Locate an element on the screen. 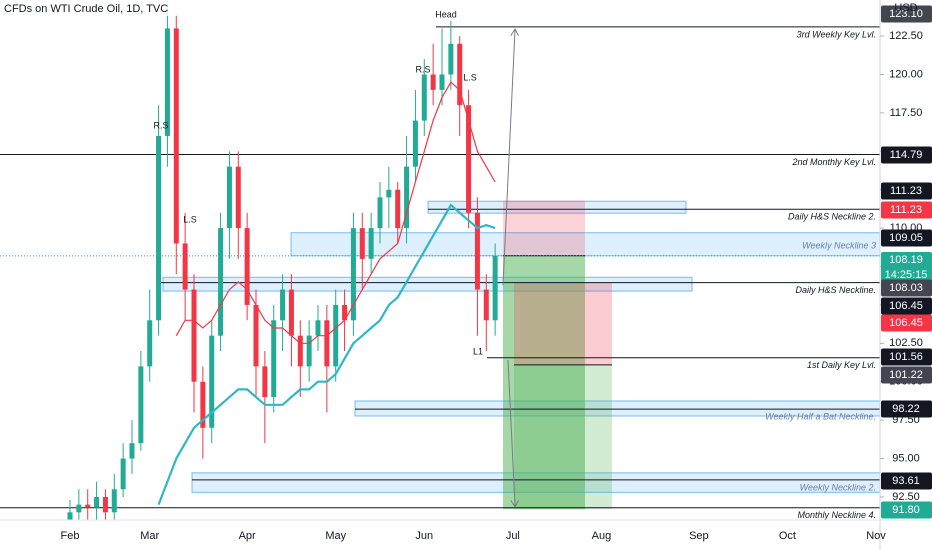 The width and height of the screenshot is (932, 550). price-tag-label: 114.79 is located at coordinates (906, 155).